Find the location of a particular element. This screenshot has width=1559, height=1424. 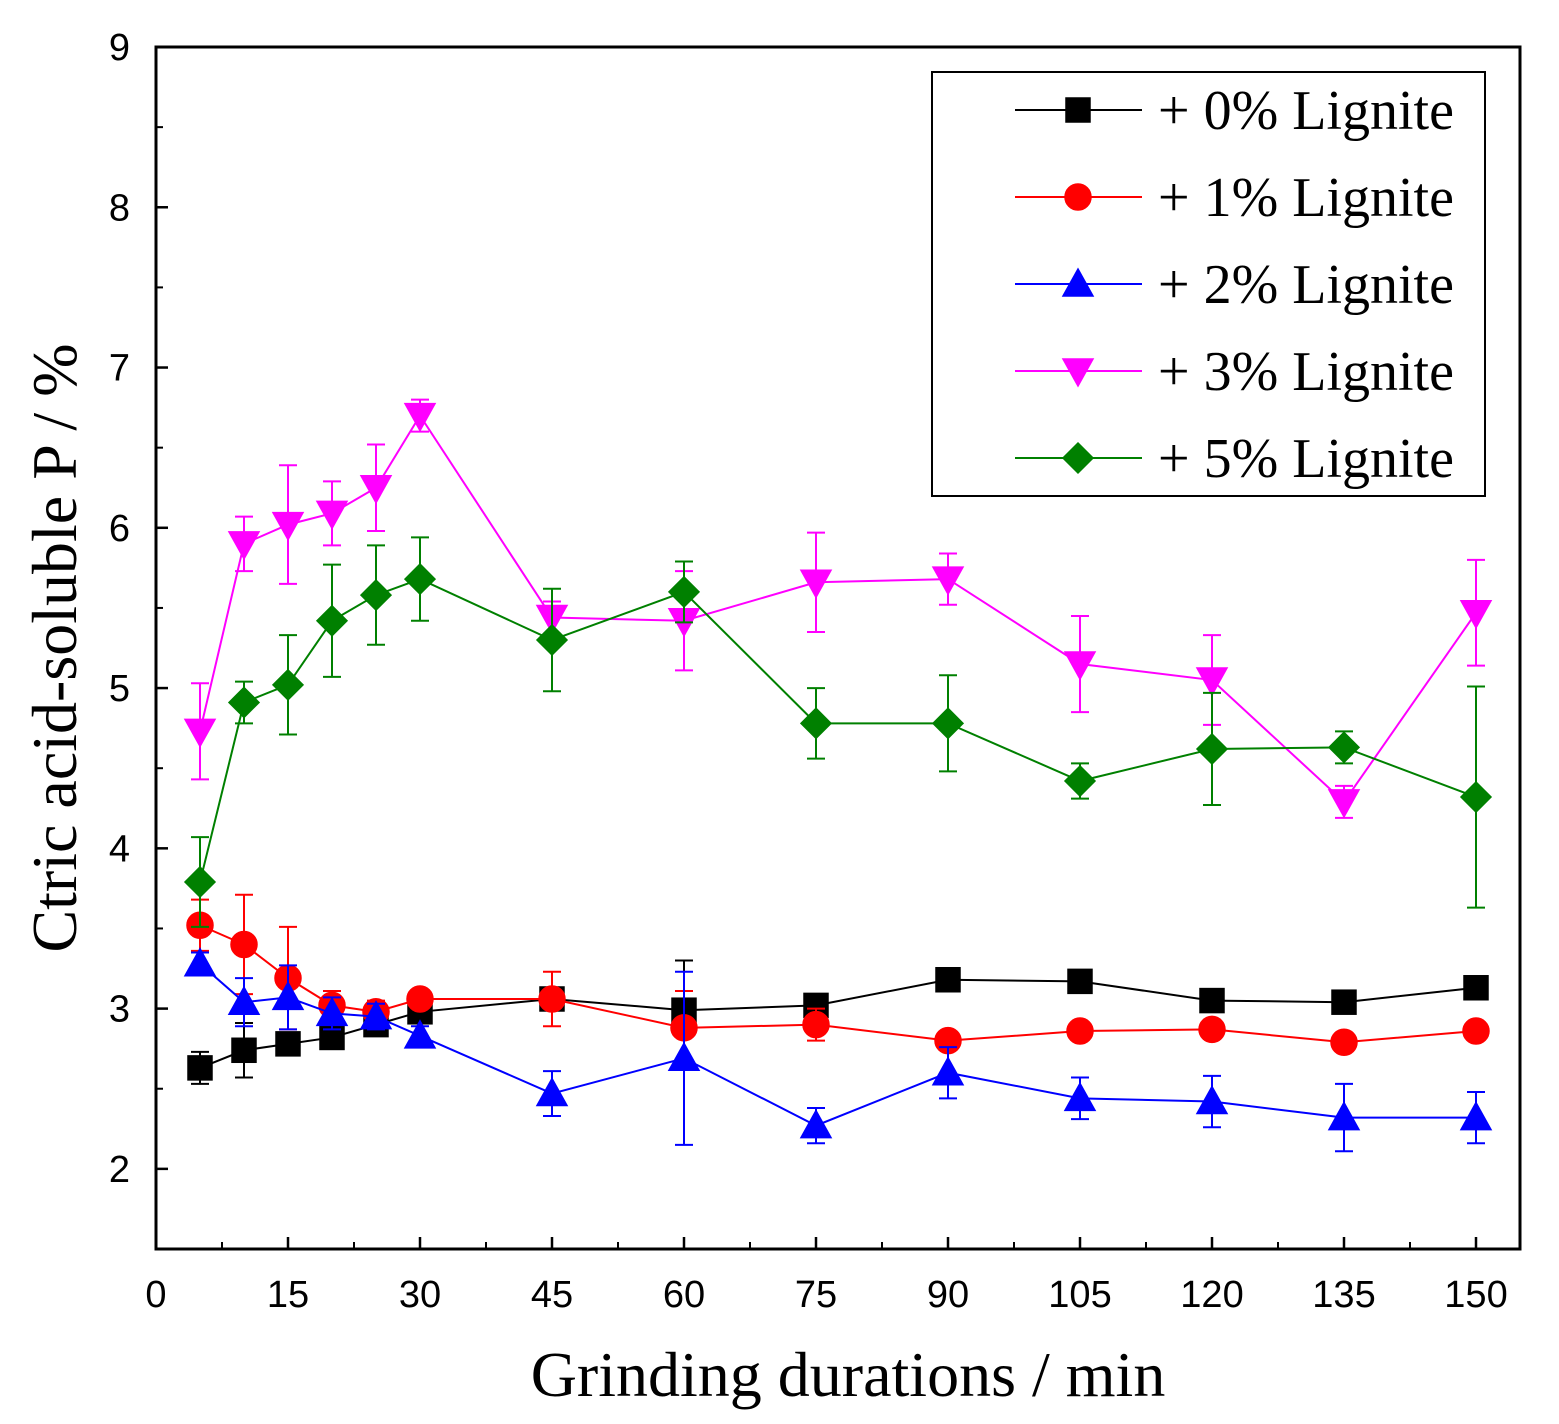

legend-entry-4: + 5% Lignite is located at coordinates (1234, 459).